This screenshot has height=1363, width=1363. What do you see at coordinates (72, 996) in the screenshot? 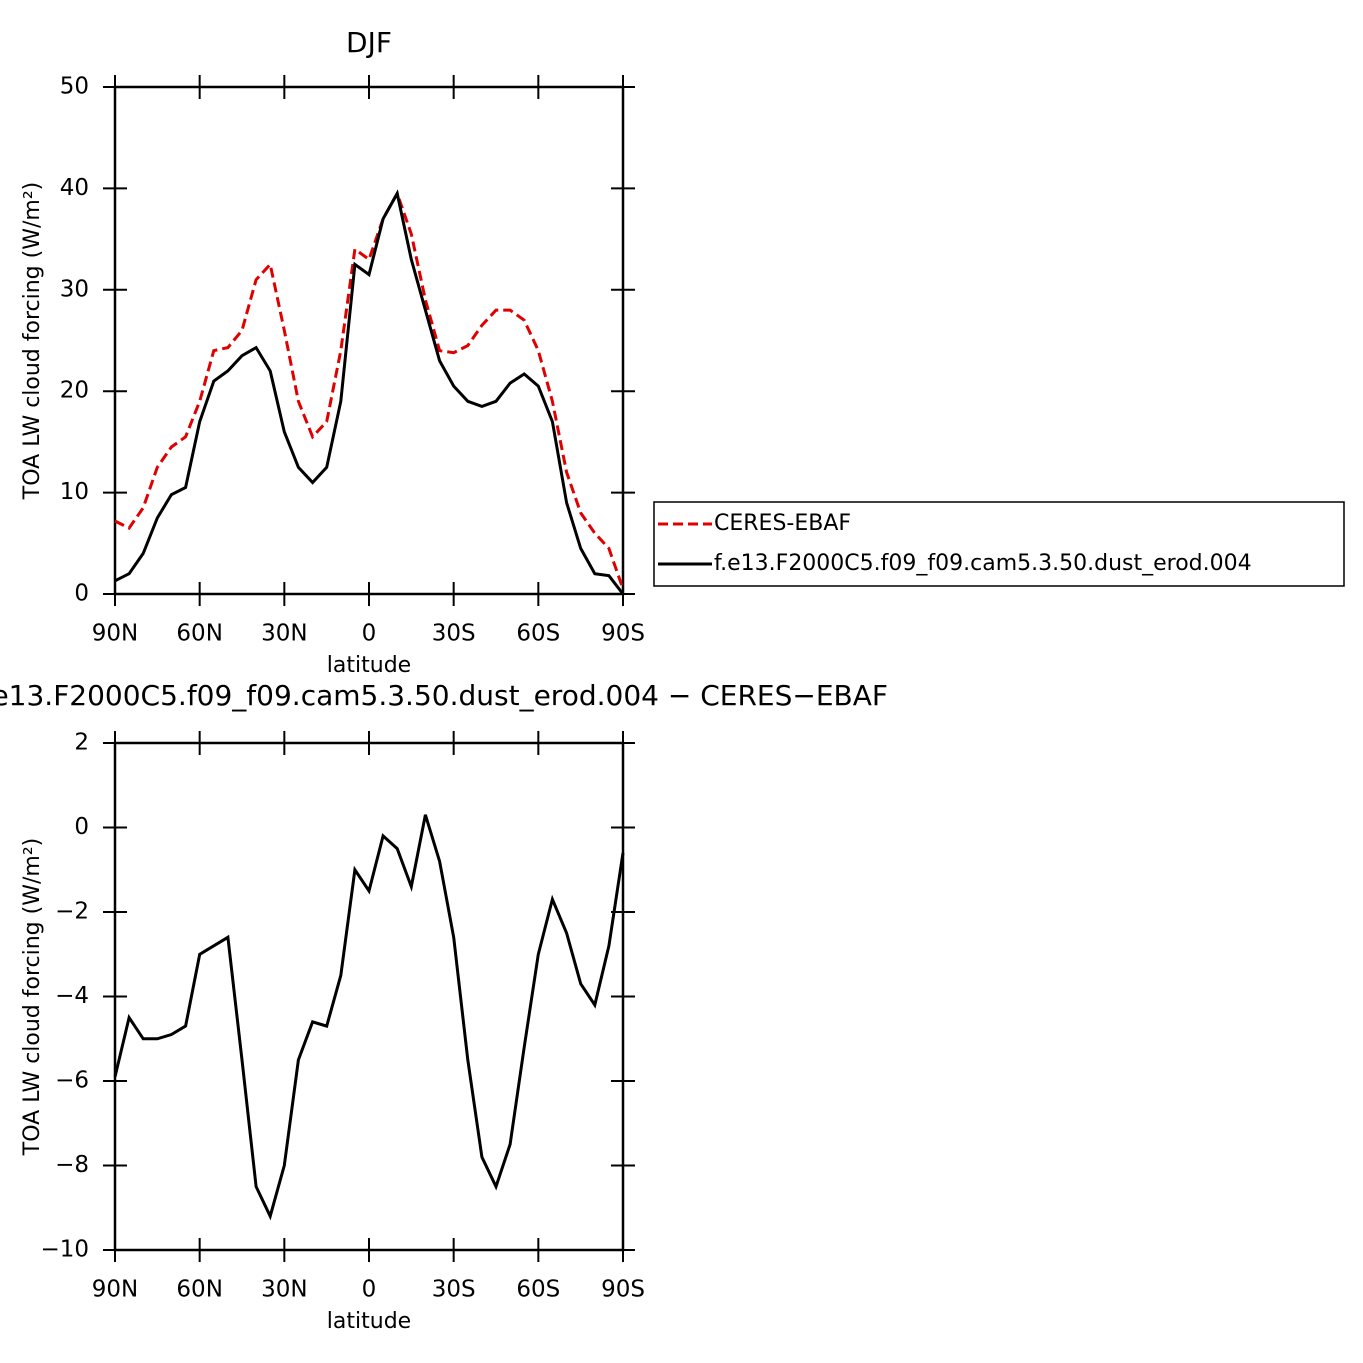
I see `y-tick-label: −4` at bounding box center [72, 996].